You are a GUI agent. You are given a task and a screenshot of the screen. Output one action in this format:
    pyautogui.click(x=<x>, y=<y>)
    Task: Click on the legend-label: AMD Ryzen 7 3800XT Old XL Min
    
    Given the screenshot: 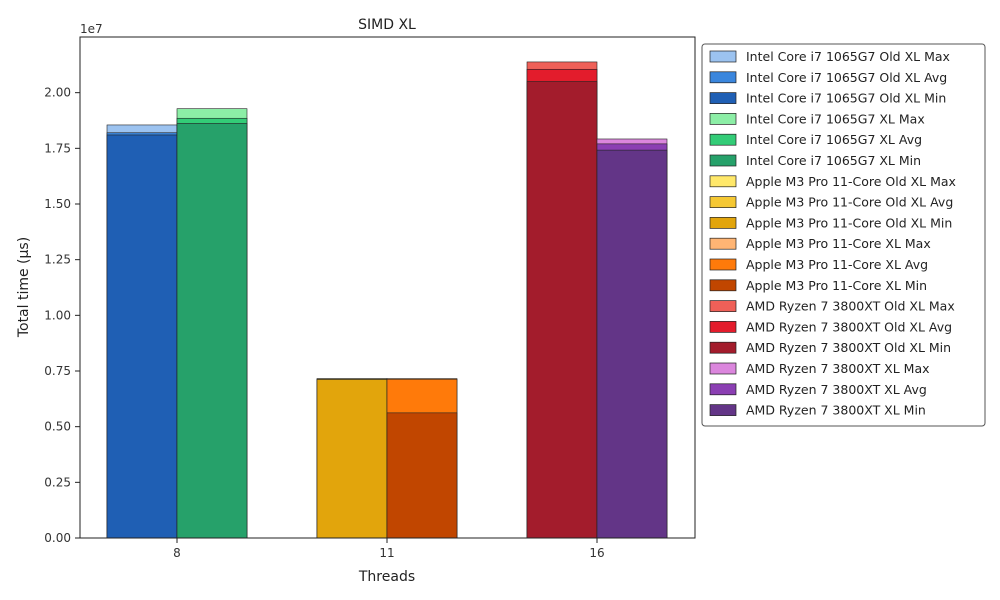 What is the action you would take?
    pyautogui.click(x=848, y=347)
    